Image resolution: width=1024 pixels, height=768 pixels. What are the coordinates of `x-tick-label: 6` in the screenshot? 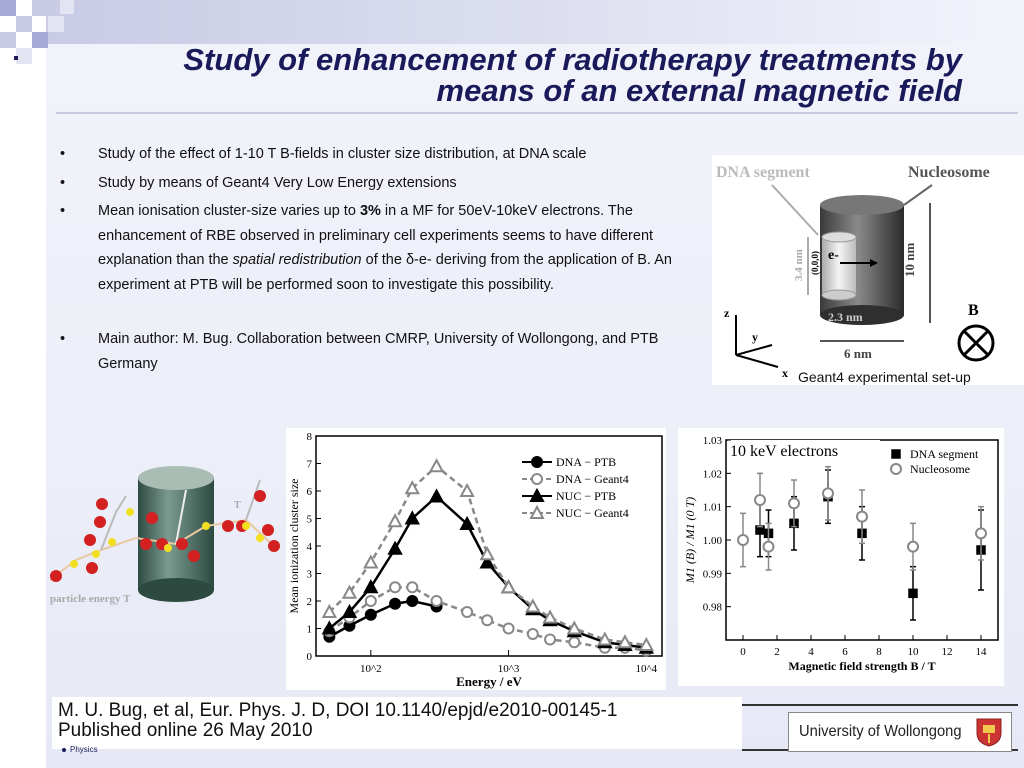 It's located at (845, 652).